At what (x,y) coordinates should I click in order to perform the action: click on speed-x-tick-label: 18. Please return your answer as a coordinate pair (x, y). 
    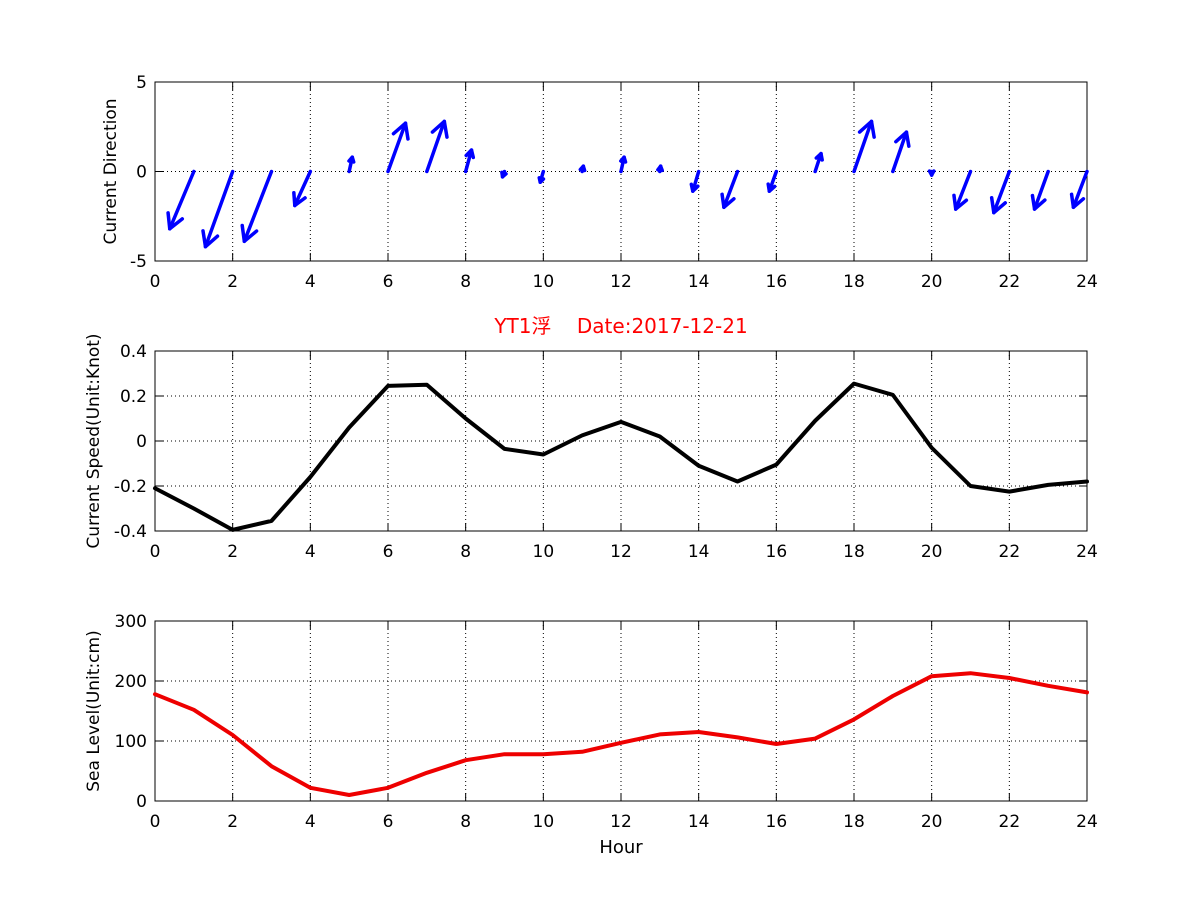
    Looking at the image, I should click on (854, 552).